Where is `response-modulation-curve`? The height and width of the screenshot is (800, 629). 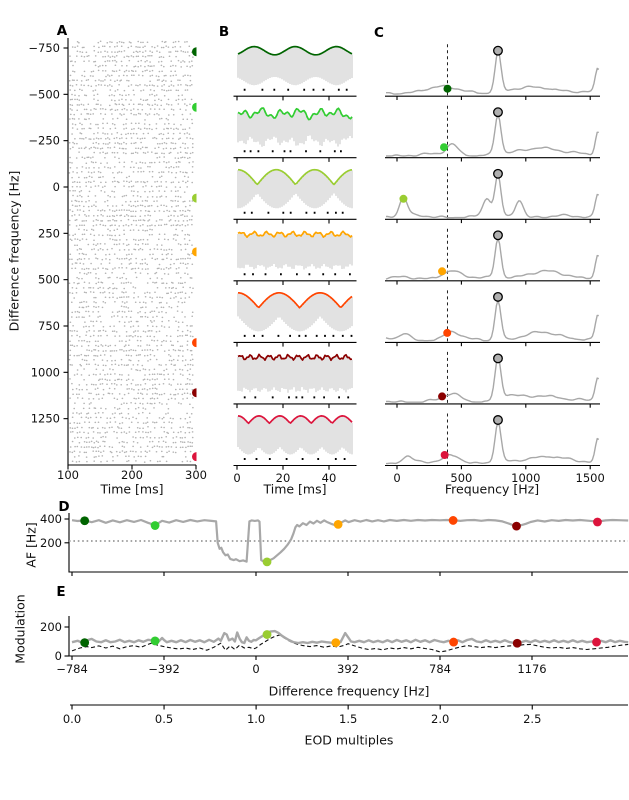
response-modulation-curve is located at coordinates (350, 637).